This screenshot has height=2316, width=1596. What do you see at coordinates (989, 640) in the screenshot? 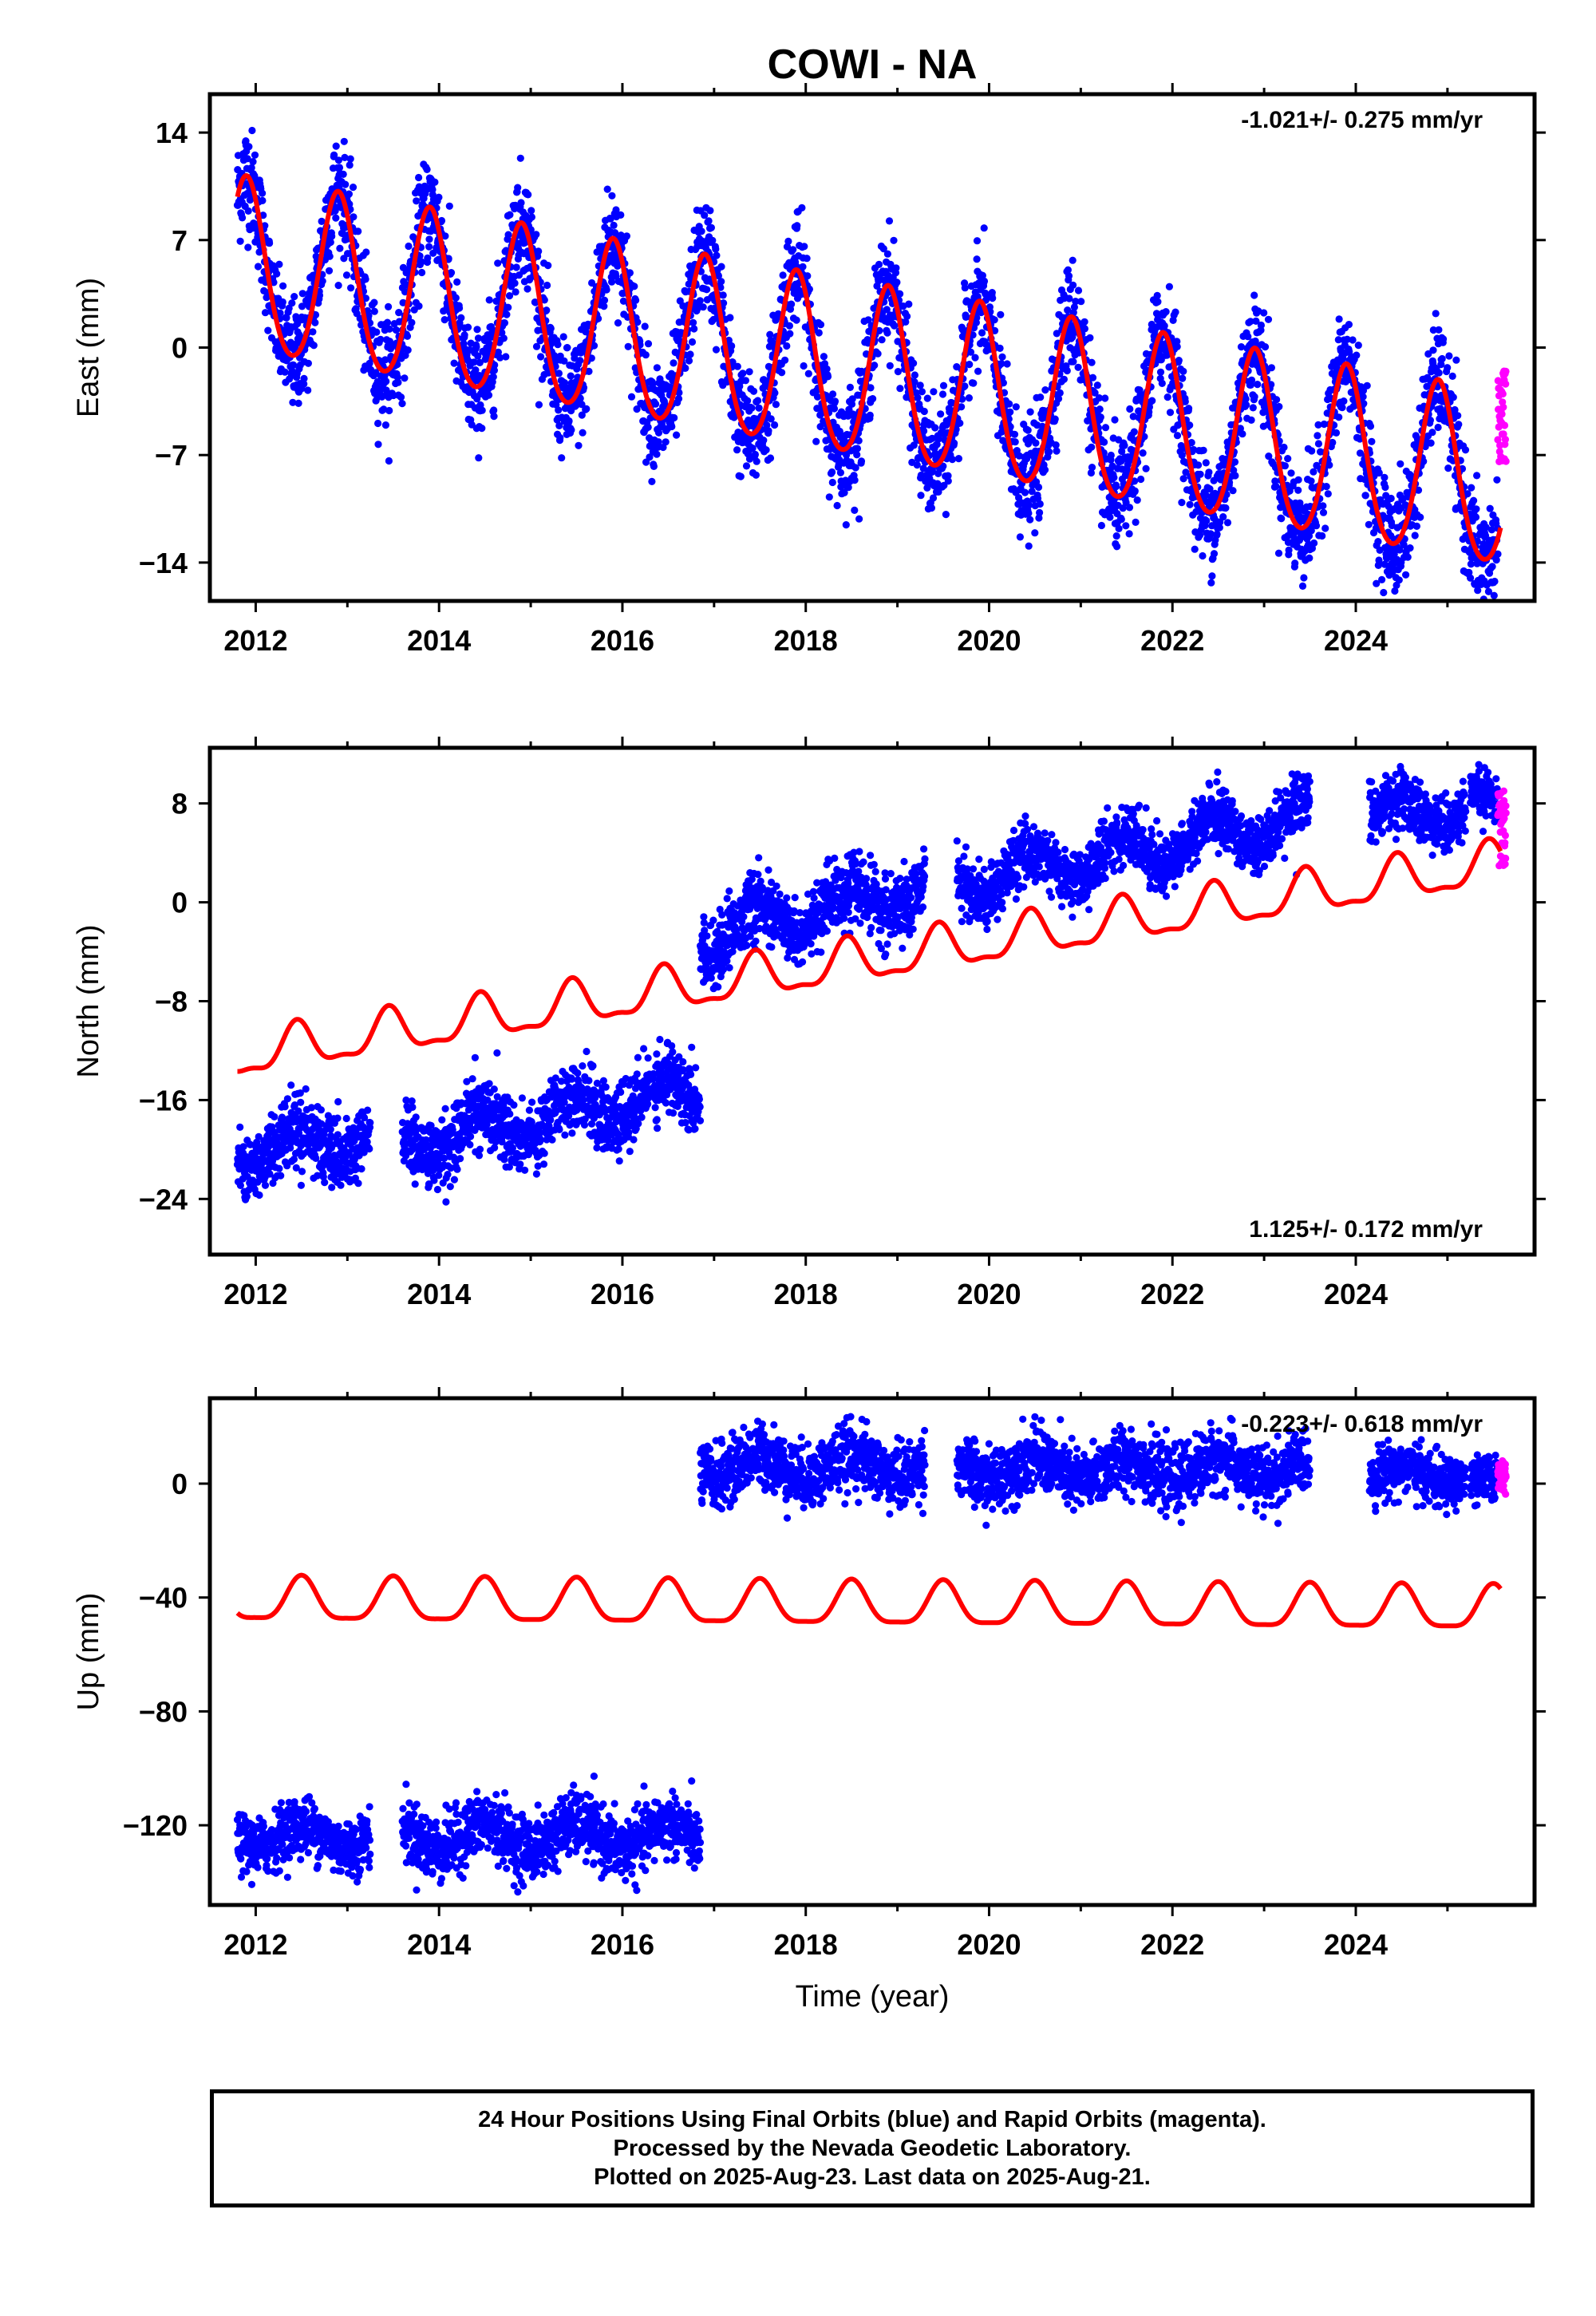
I see `east-x-tick-label: 2020` at bounding box center [989, 640].